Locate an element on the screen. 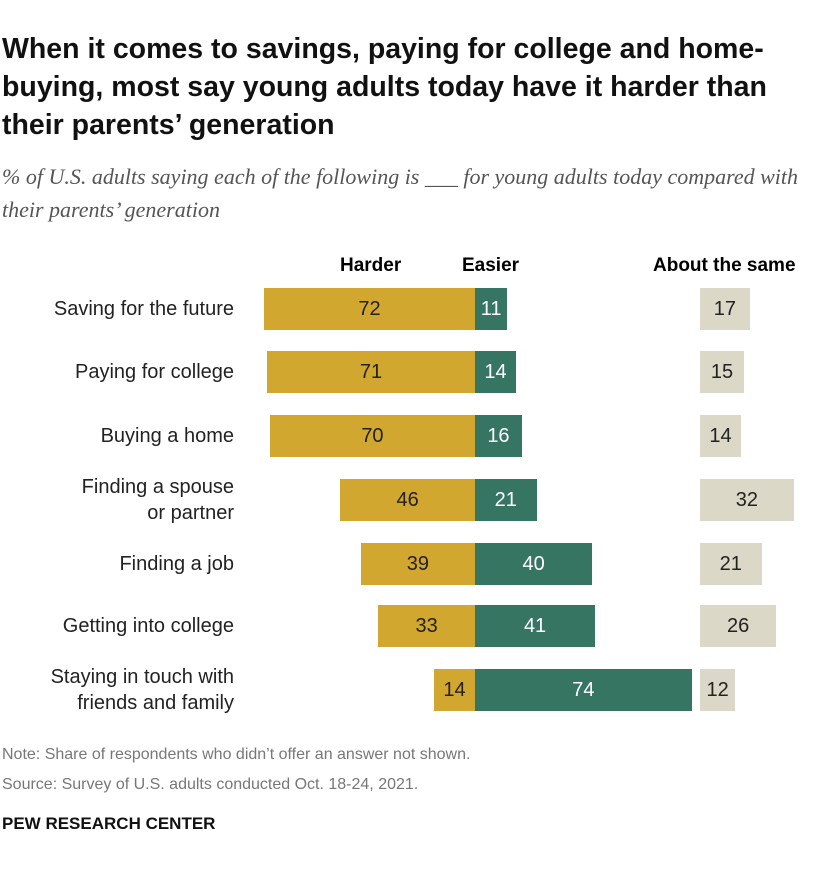 Image resolution: width=840 pixels, height=872 pixels. category-label: Saving for the future is located at coordinates (117, 309).